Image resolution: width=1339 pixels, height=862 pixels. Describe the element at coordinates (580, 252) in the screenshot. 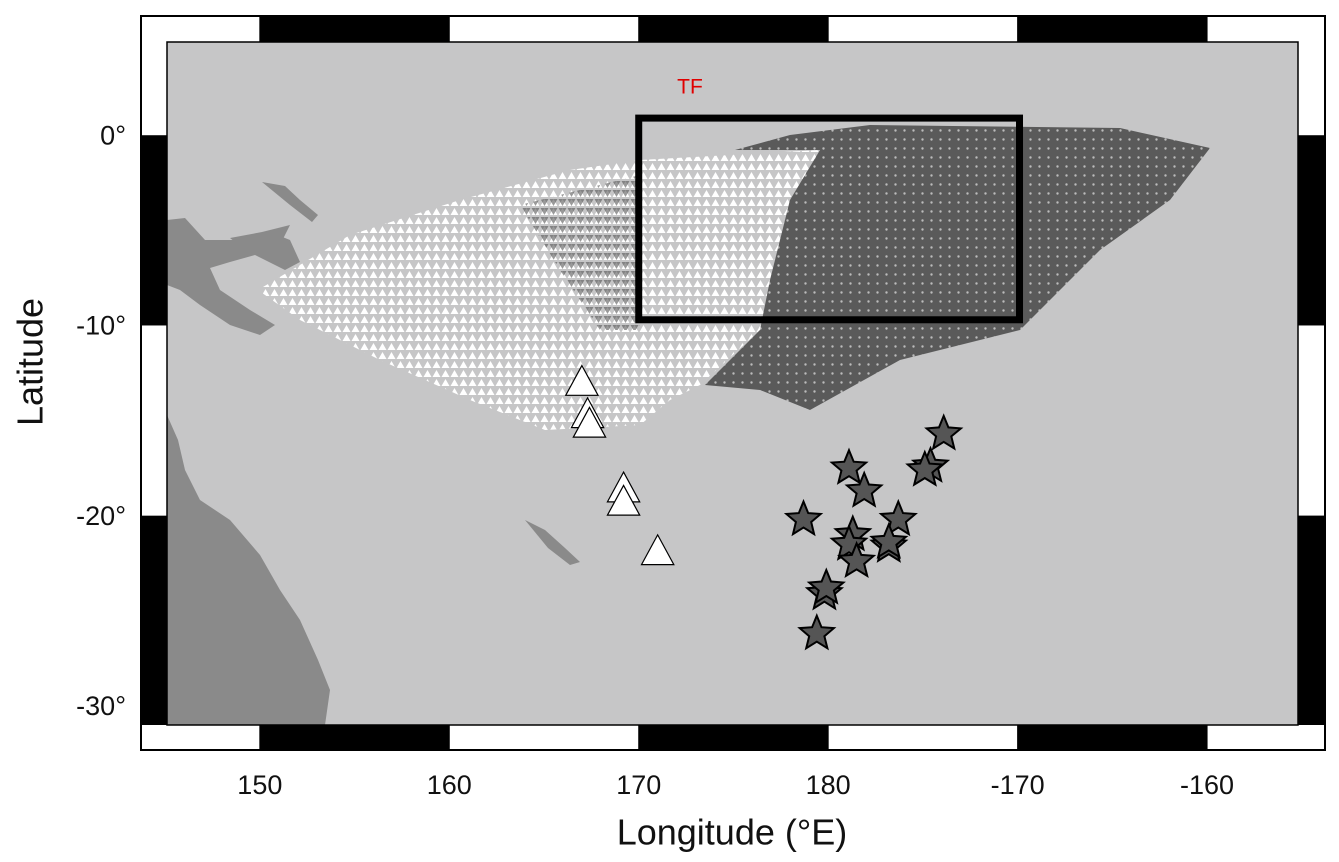

I see `shadow-coverage` at that location.